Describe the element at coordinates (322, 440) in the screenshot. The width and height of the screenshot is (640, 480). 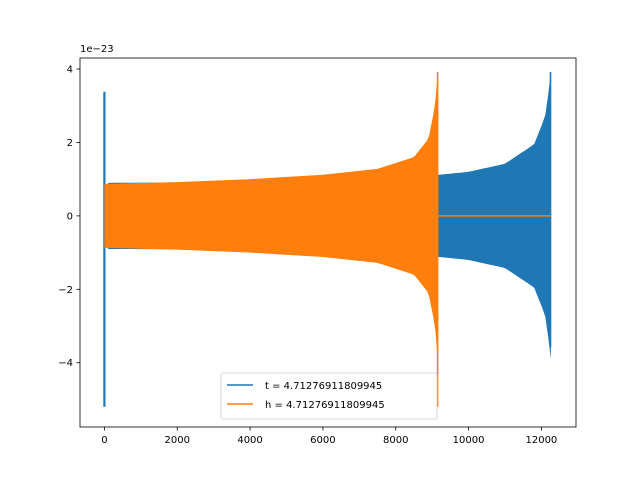
I see `x-tick-label: 6000` at that location.